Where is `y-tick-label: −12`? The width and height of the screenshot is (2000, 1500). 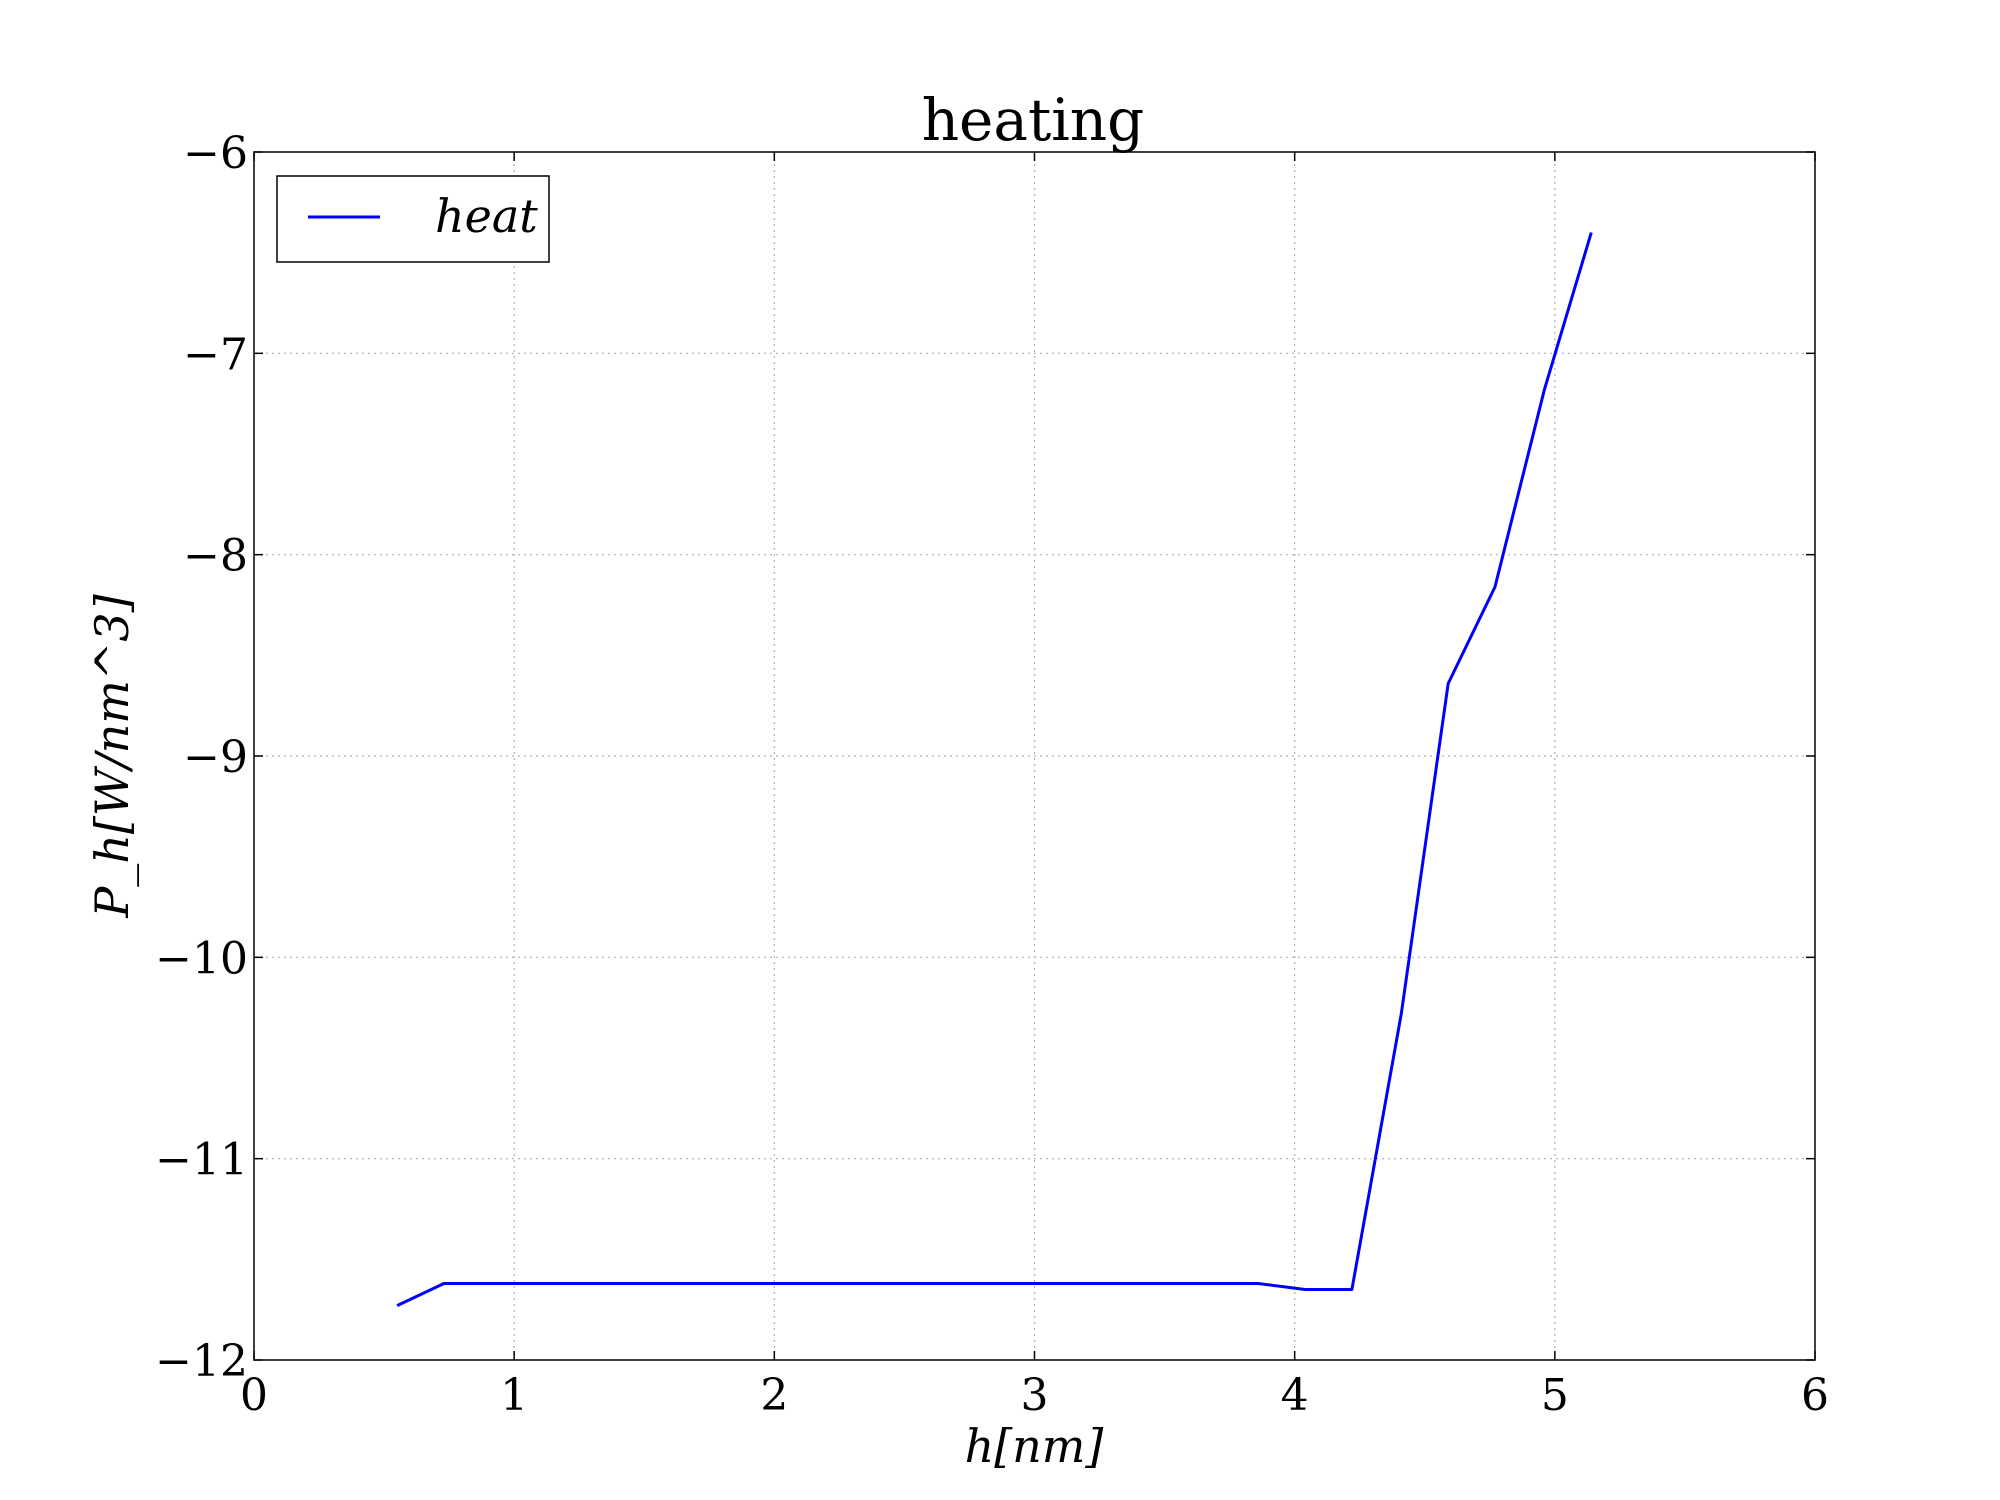 y-tick-label: −12 is located at coordinates (201, 1361).